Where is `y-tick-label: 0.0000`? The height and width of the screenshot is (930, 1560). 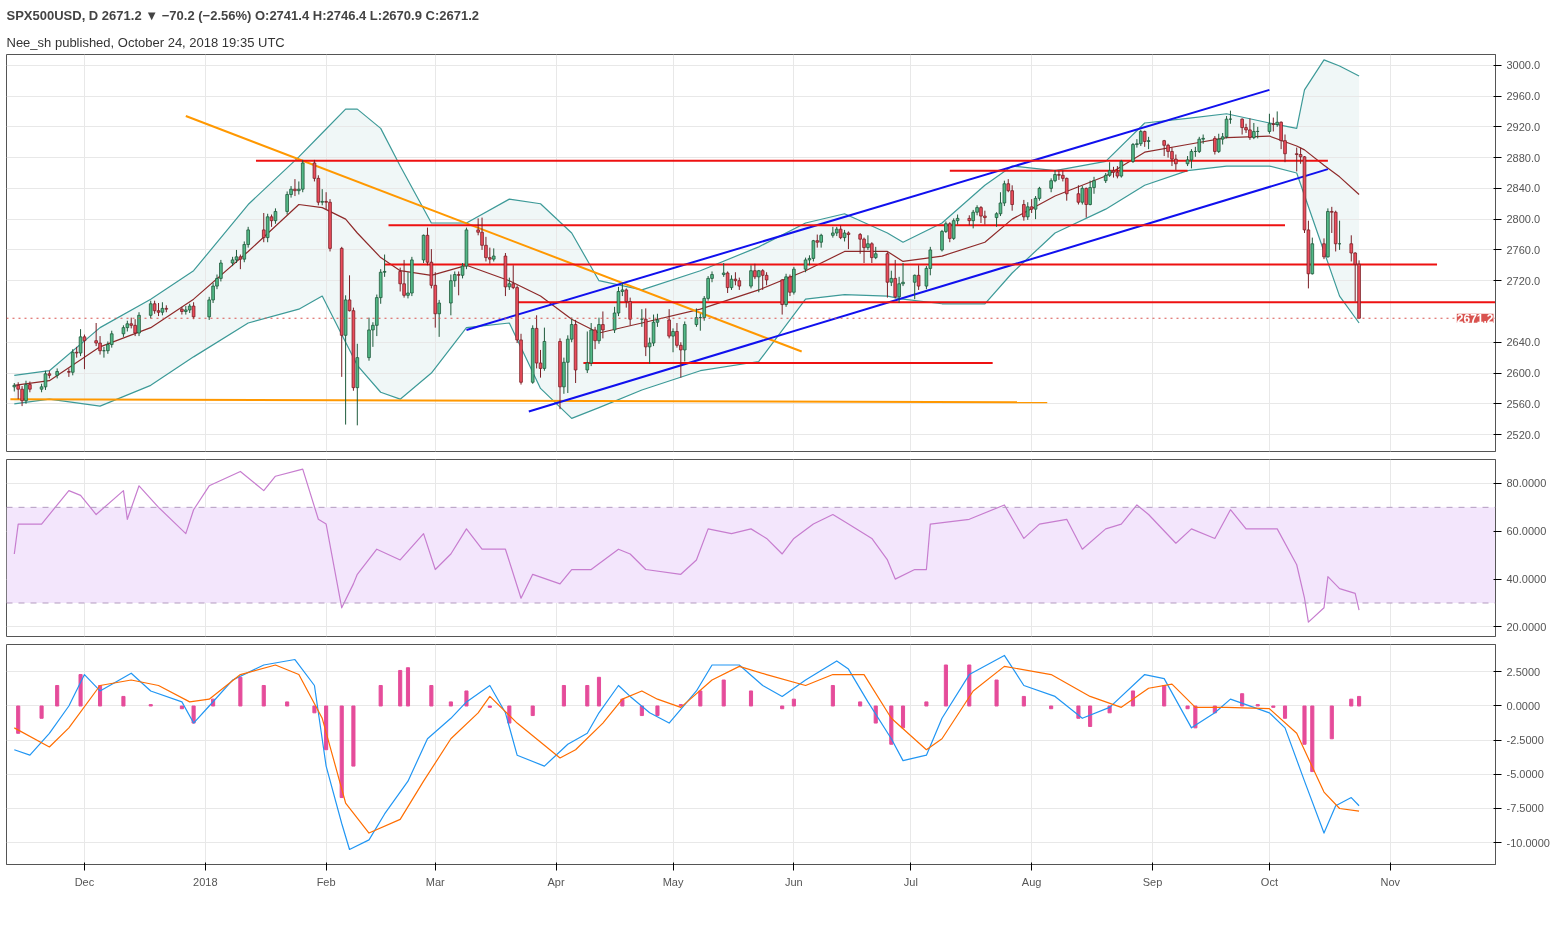 y-tick-label: 0.0000 is located at coordinates (1523, 705).